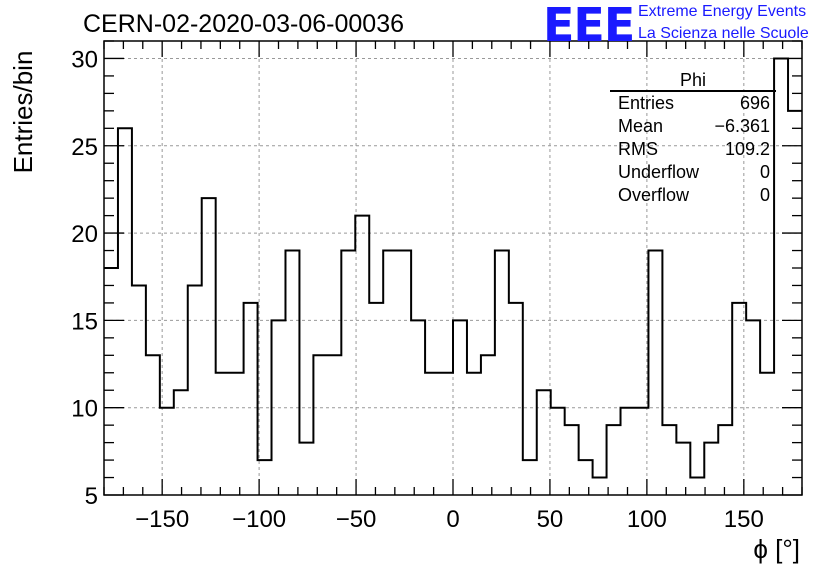 The width and height of the screenshot is (836, 572). Describe the element at coordinates (723, 33) in the screenshot. I see `logo-line-2: La Scienza nelle Scuole` at that location.